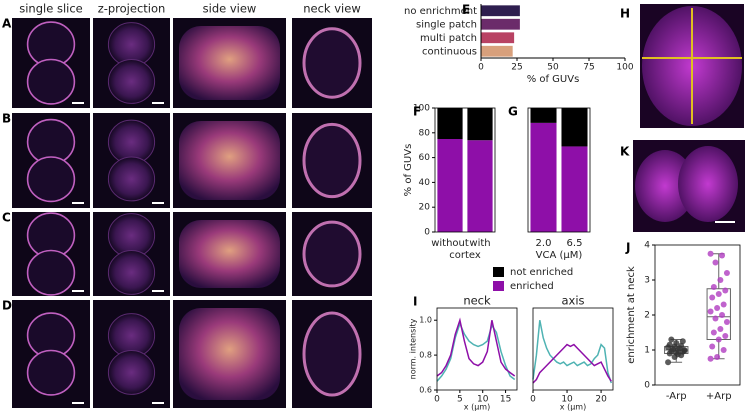 The height and width of the screenshot is (411, 748). Describe the element at coordinates (553, 79) in the screenshot. I see `x-axis-label: % of GUVs` at that location.